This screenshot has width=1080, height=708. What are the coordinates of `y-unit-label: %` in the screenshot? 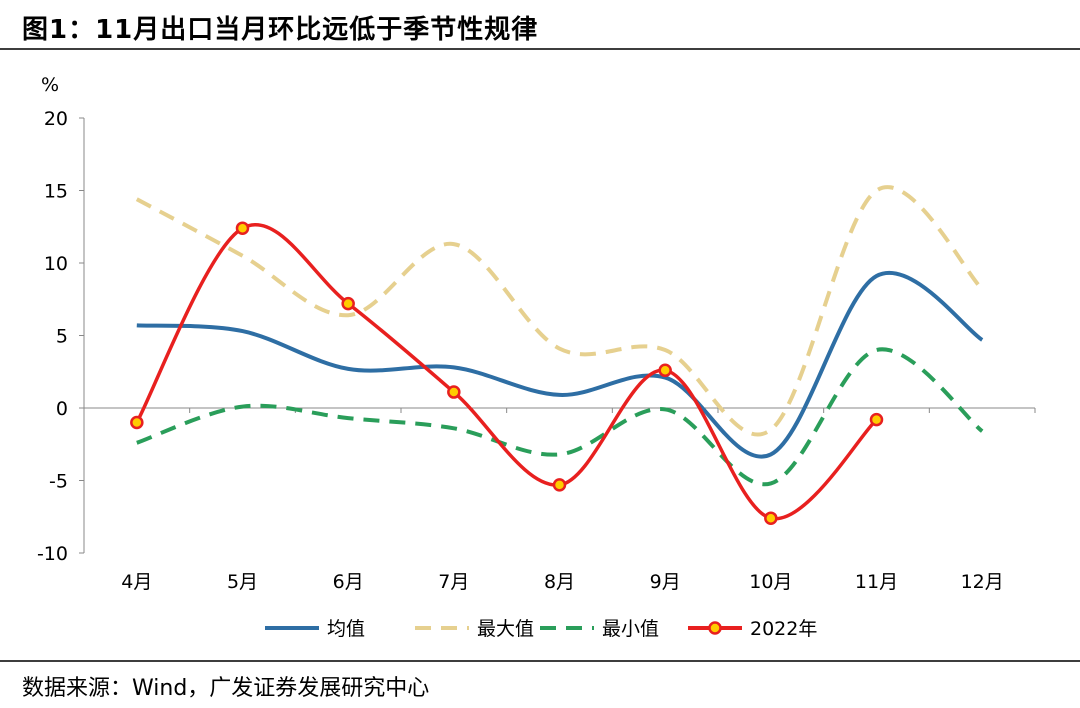 It's located at (50, 85).